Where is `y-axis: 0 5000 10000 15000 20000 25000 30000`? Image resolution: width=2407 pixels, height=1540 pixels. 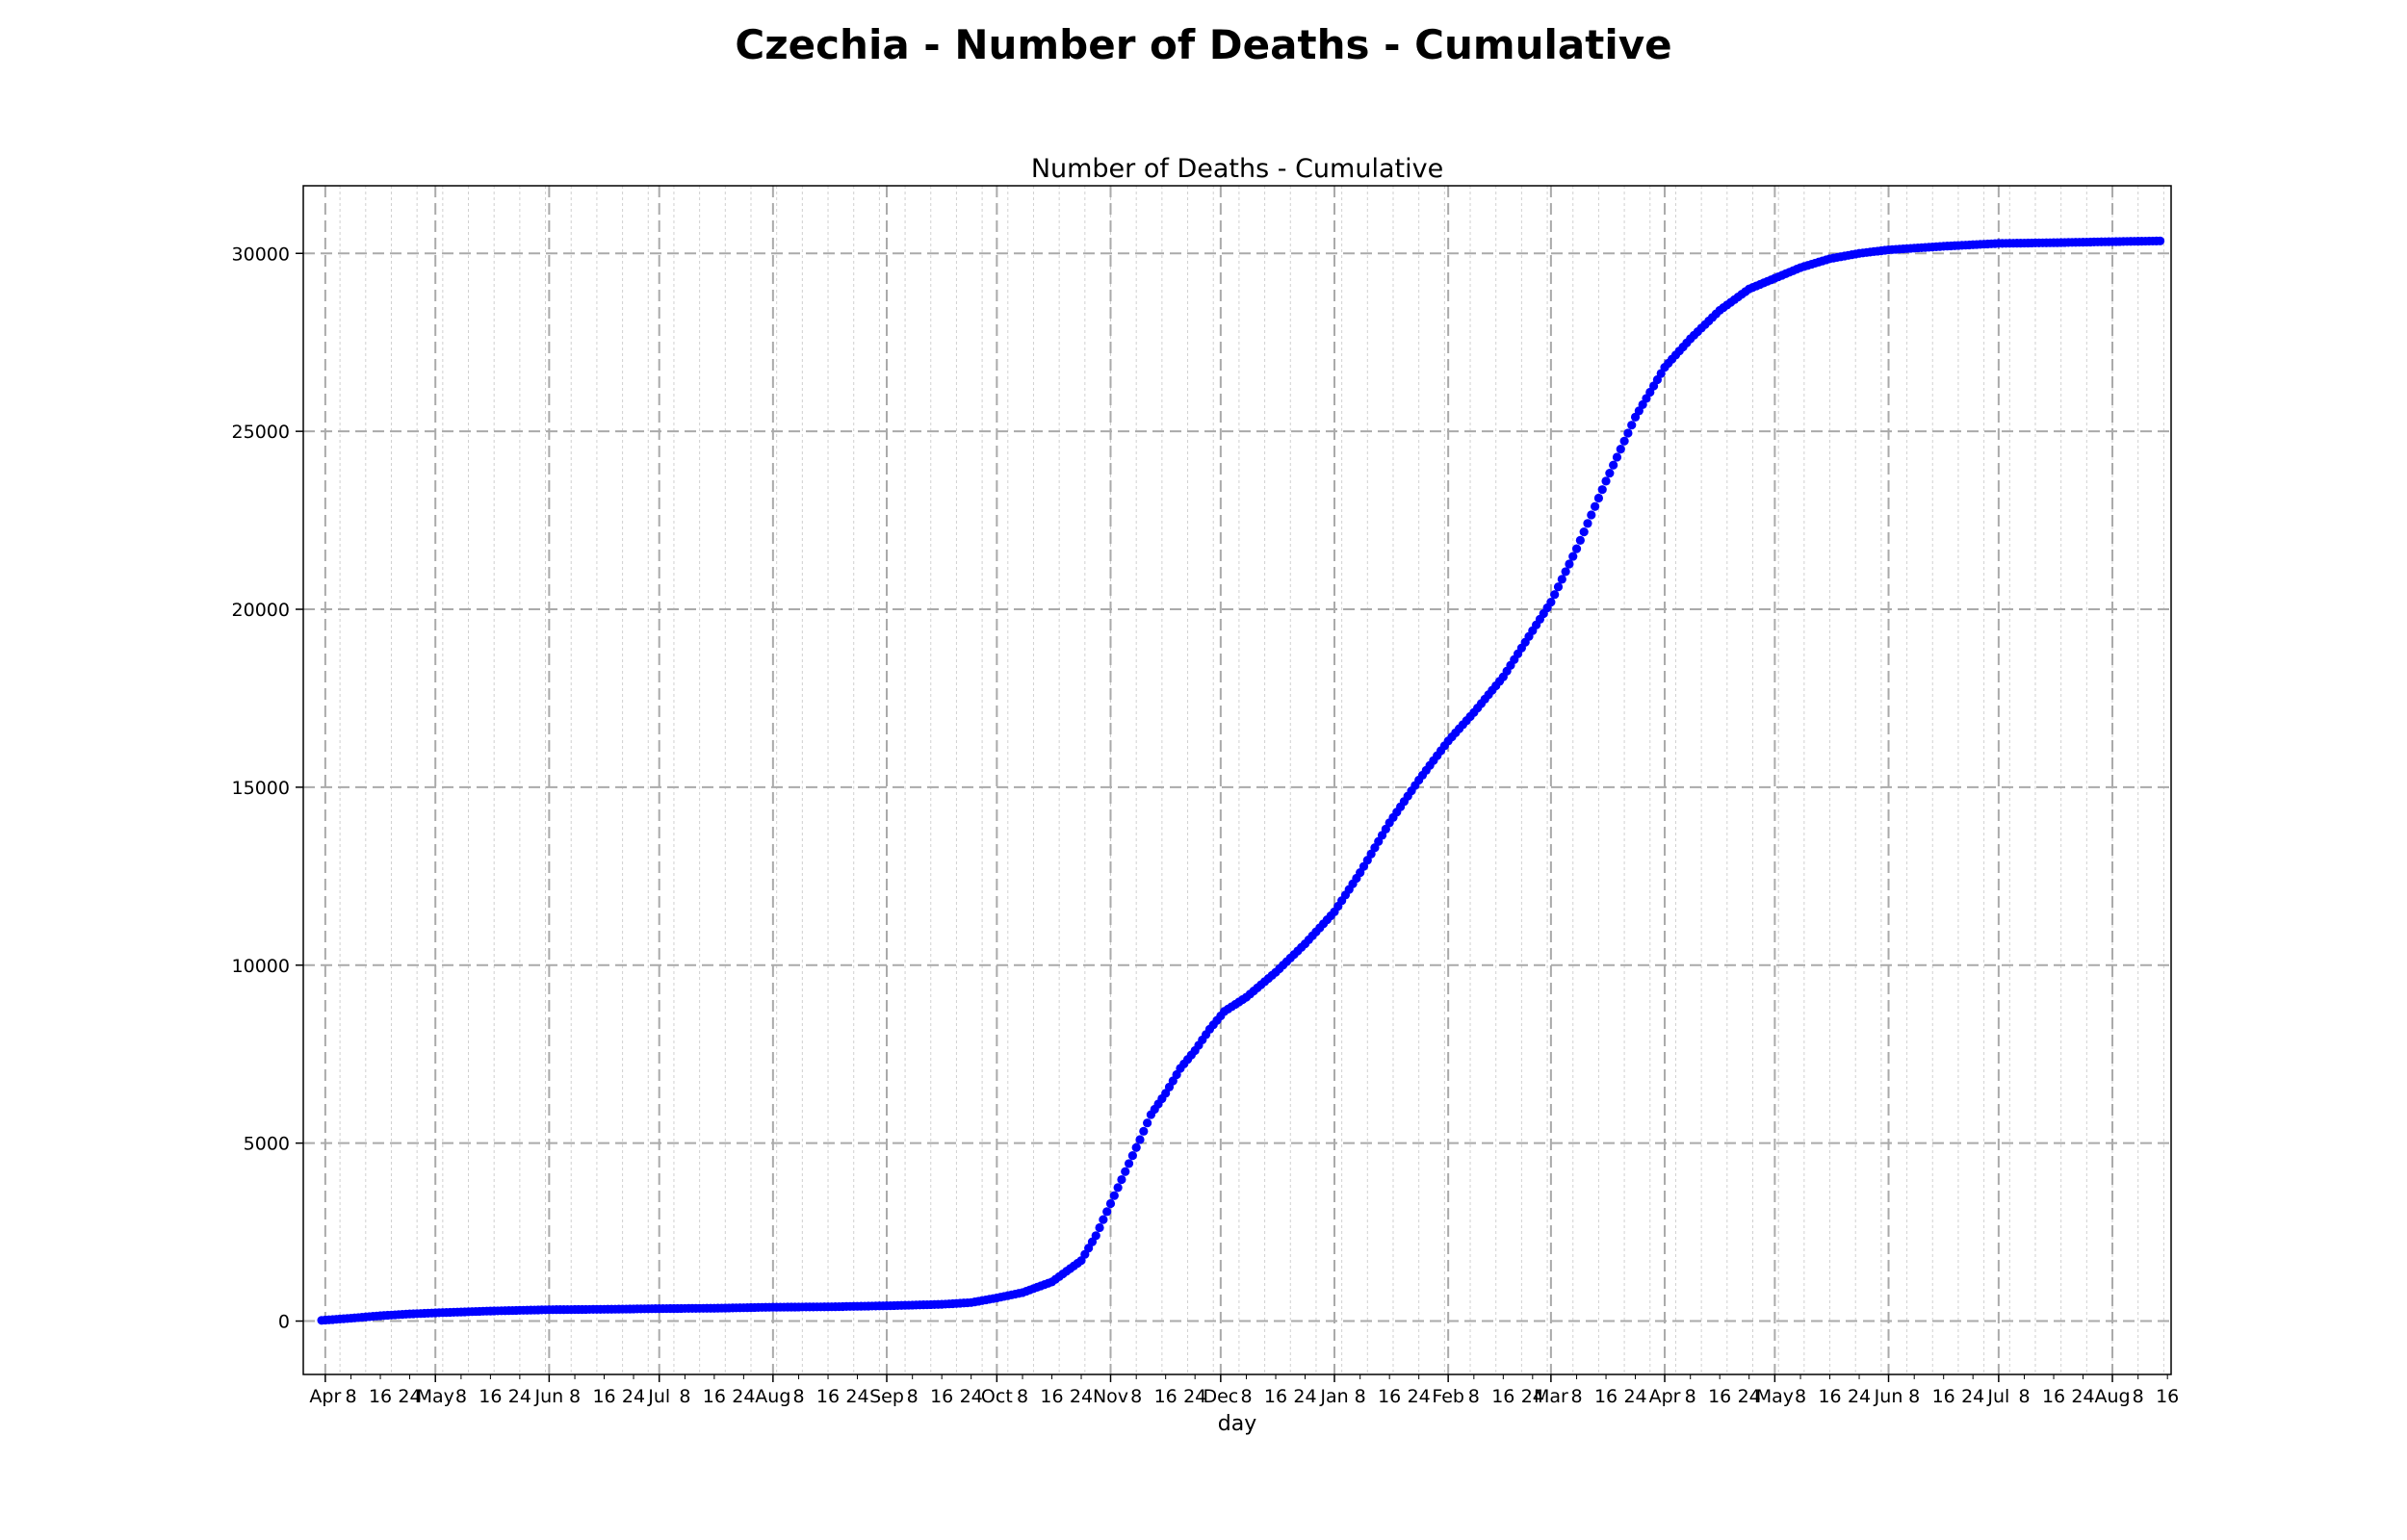
y-axis: 0 5000 10000 15000 20000 25000 30000 is located at coordinates (267, 788).